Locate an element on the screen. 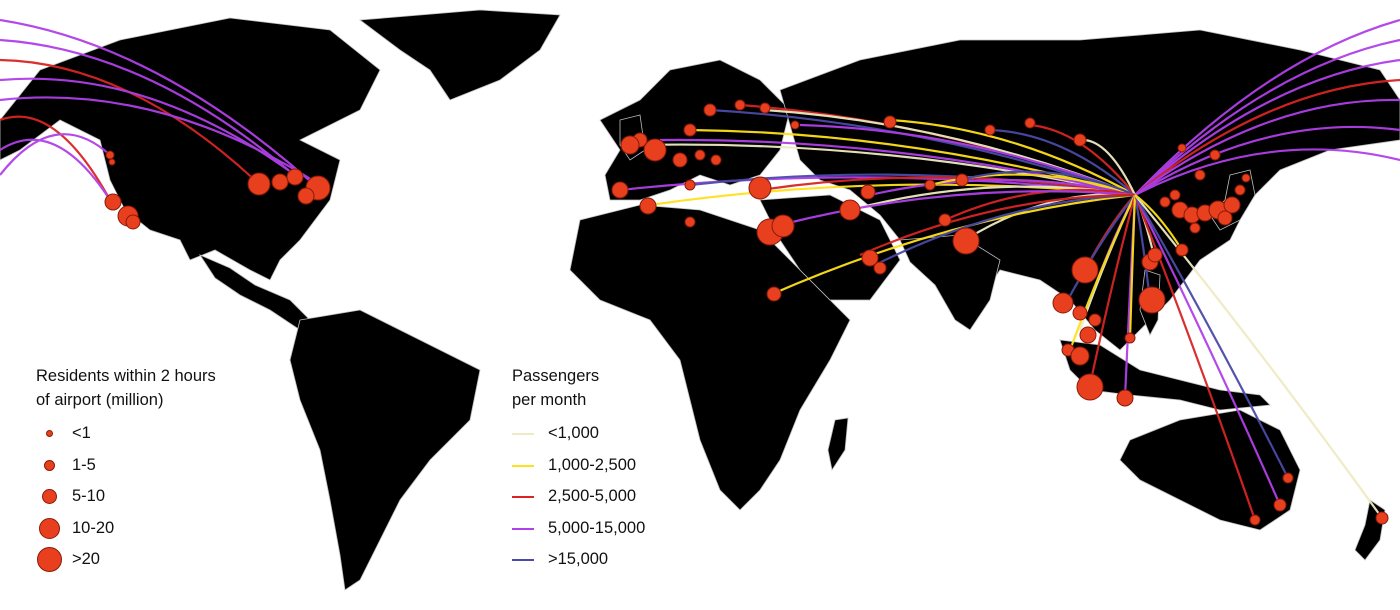 The height and width of the screenshot is (610, 1400). size-legend-label: 10-20 is located at coordinates (93, 527).